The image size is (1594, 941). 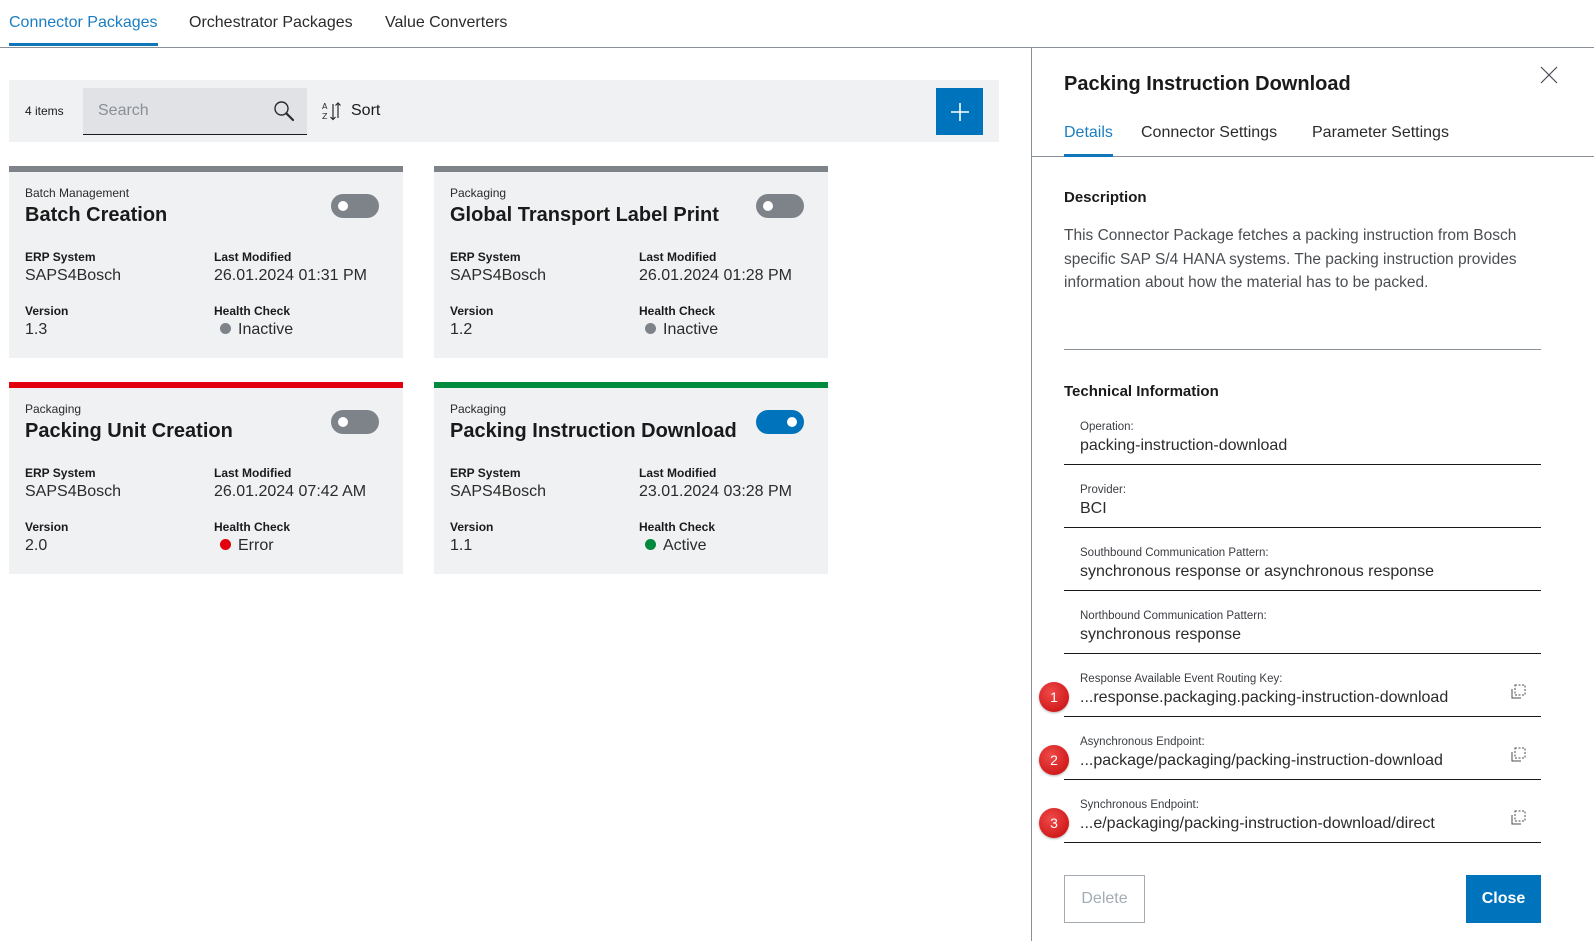 What do you see at coordinates (325, 106) in the screenshot?
I see `svg-text: A` at bounding box center [325, 106].